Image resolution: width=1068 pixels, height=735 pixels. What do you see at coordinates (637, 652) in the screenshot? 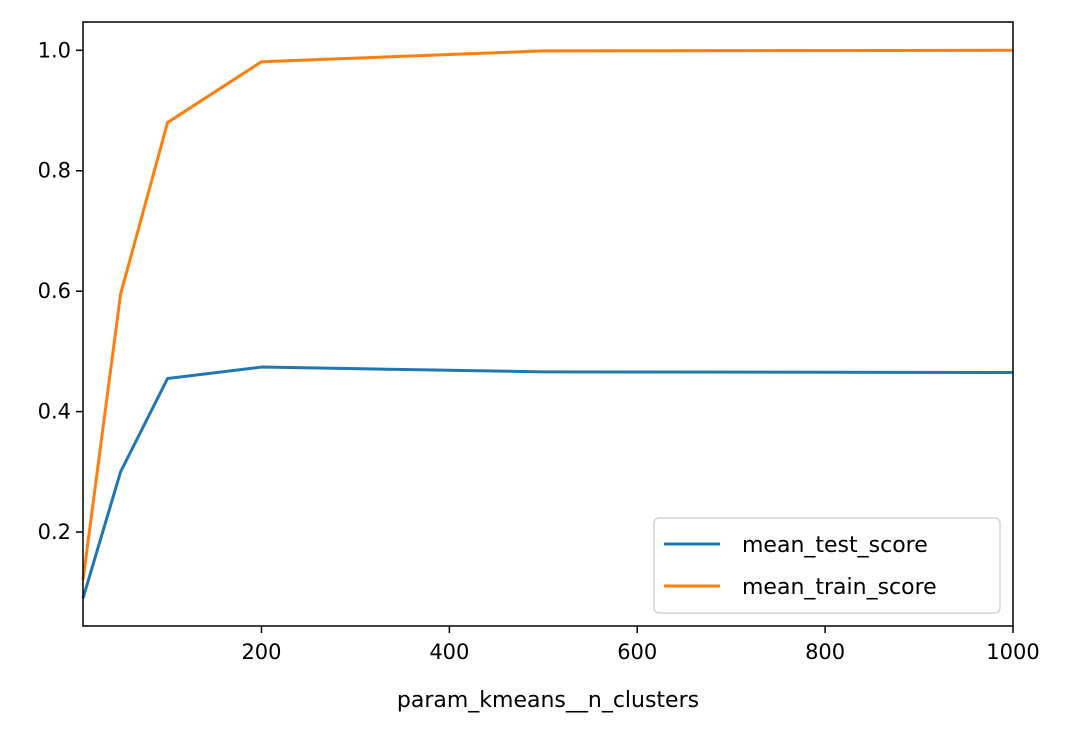
I see `x-tick-label: 600` at bounding box center [637, 652].